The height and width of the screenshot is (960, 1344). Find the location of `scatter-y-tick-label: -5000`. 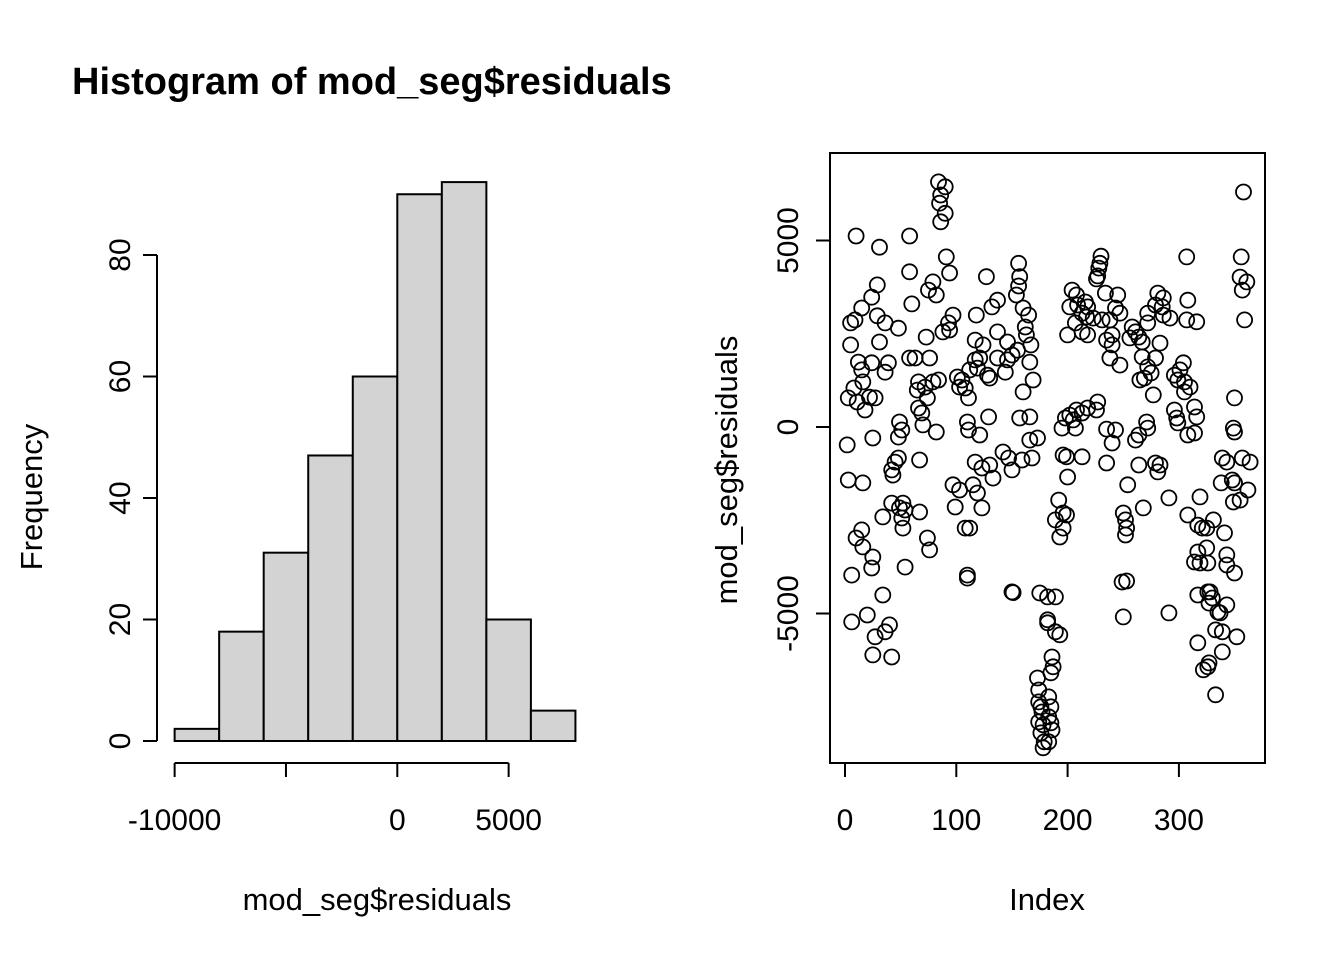

scatter-y-tick-label: -5000 is located at coordinates (788, 613).